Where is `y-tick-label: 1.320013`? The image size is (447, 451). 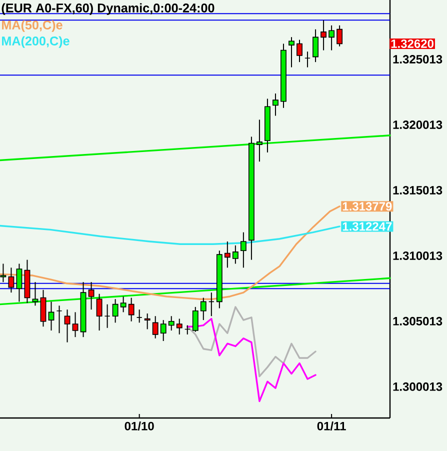 y-tick-label: 1.320013 is located at coordinates (417, 125).